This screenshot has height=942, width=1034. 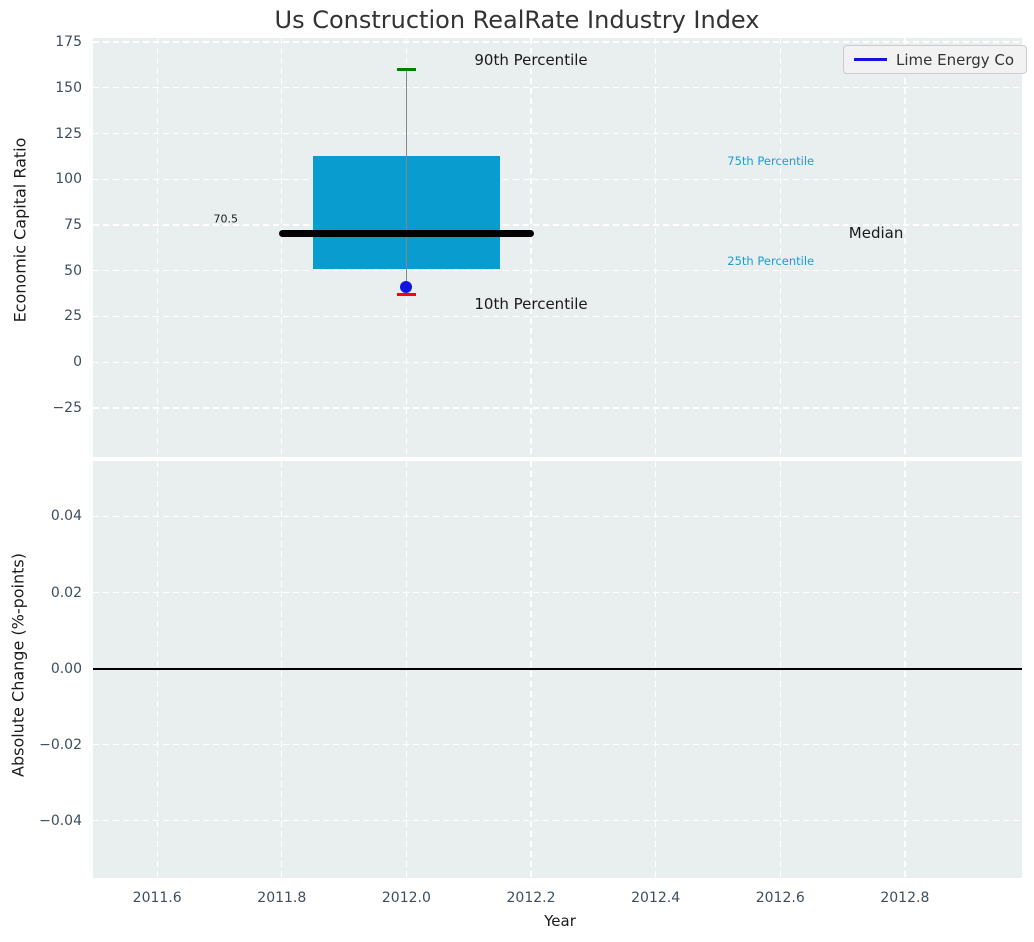 I want to click on y-tick-label: −0.04, so click(x=60, y=820).